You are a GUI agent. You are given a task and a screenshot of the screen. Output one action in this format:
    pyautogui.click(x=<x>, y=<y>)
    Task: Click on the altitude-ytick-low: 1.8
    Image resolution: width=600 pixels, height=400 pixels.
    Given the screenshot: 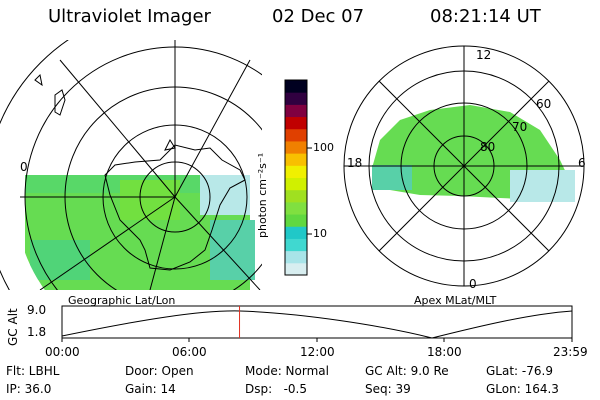 What is the action you would take?
    pyautogui.click(x=37, y=332)
    